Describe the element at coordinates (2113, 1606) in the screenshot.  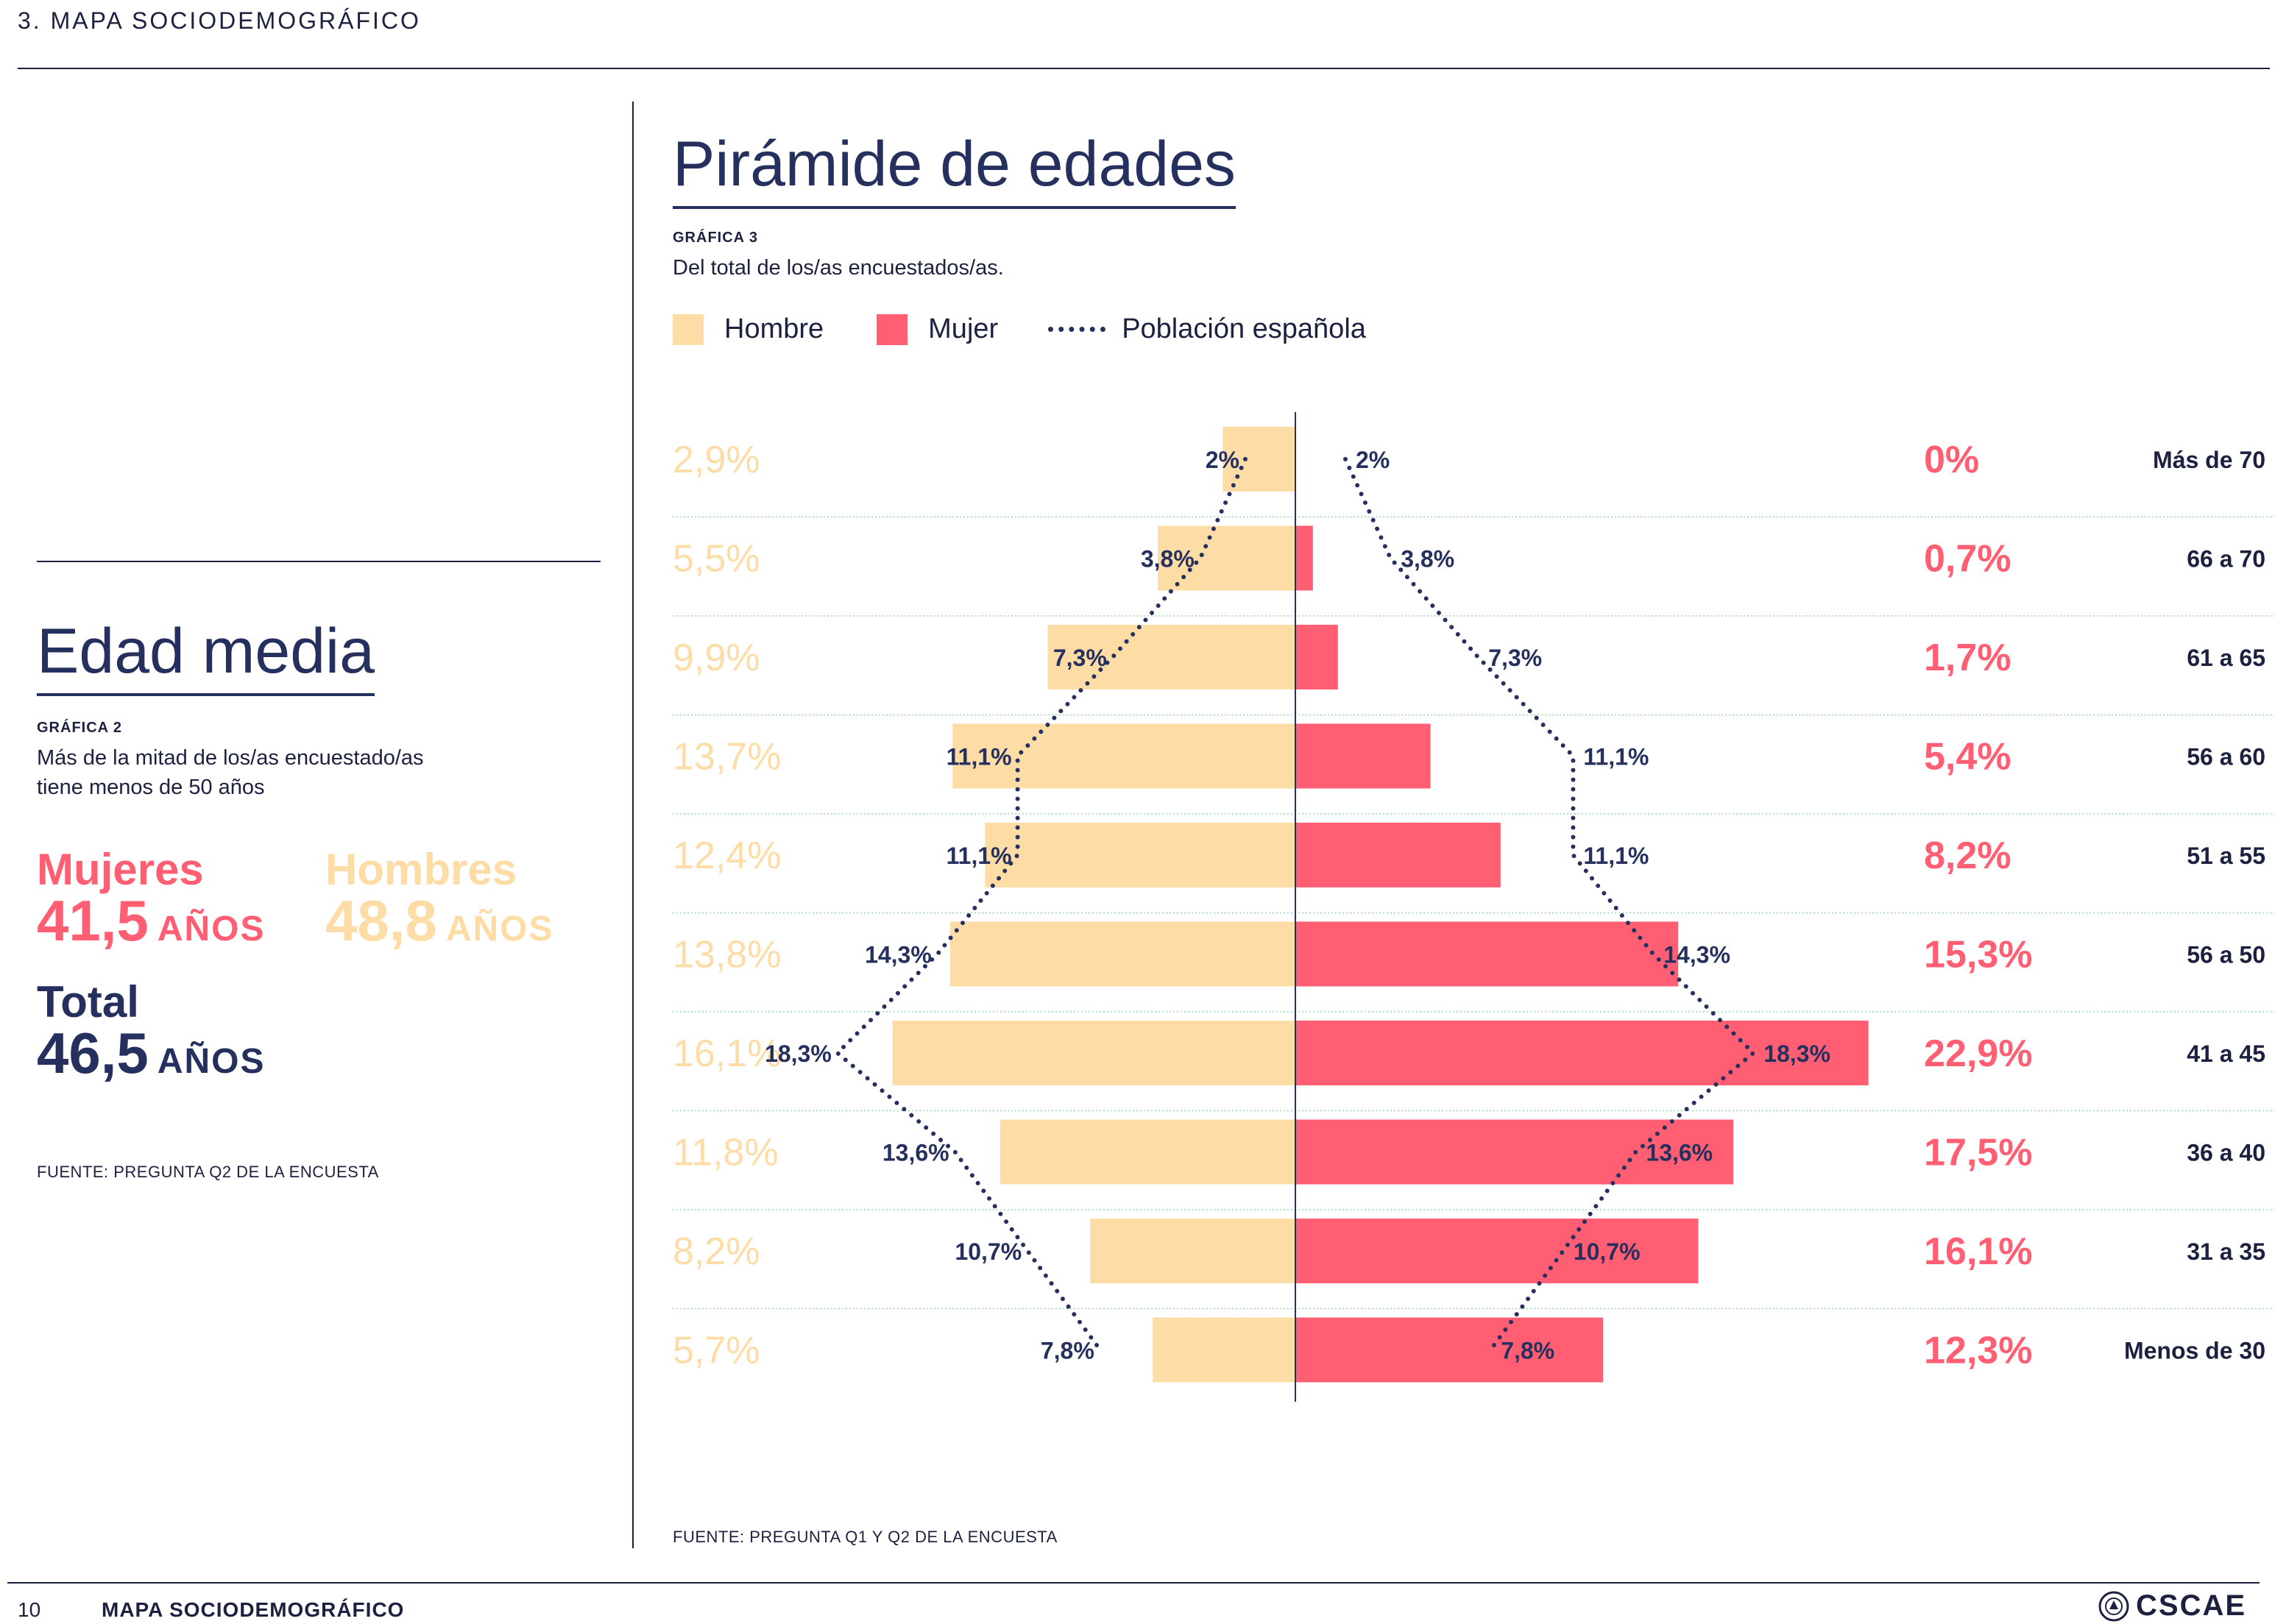
I see `seal-icon` at that location.